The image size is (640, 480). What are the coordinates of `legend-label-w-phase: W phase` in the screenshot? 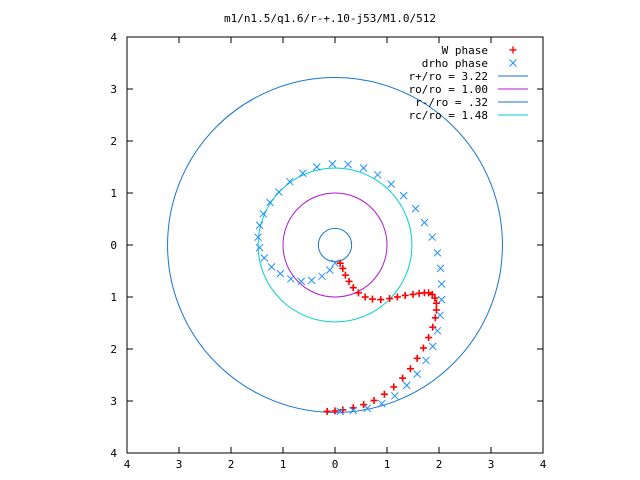 It's located at (465, 50).